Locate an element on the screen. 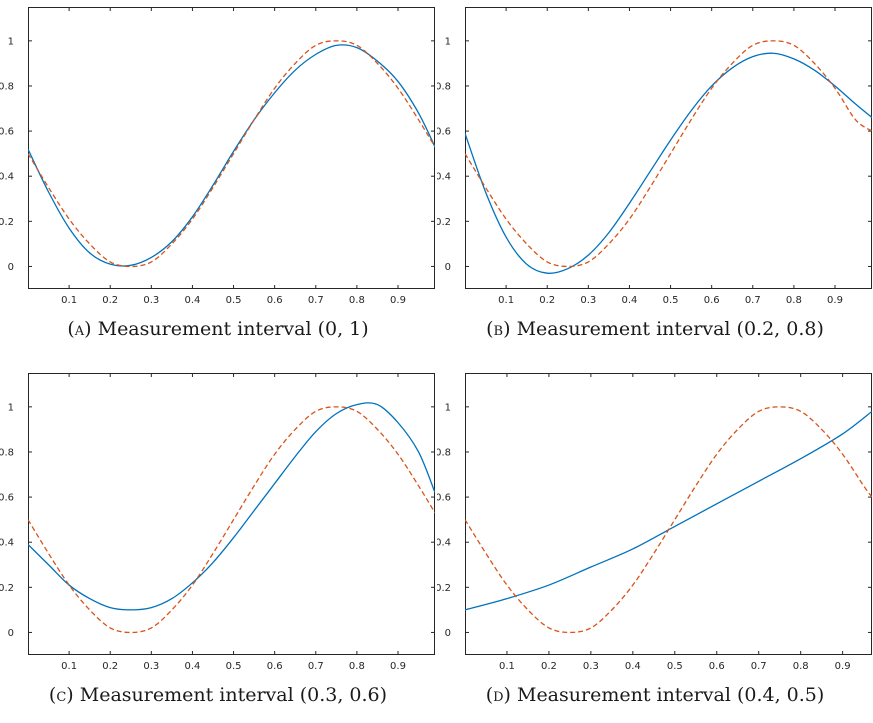 The height and width of the screenshot is (723, 873). subplot-d-caption-tag: (d) is located at coordinates (498, 695).